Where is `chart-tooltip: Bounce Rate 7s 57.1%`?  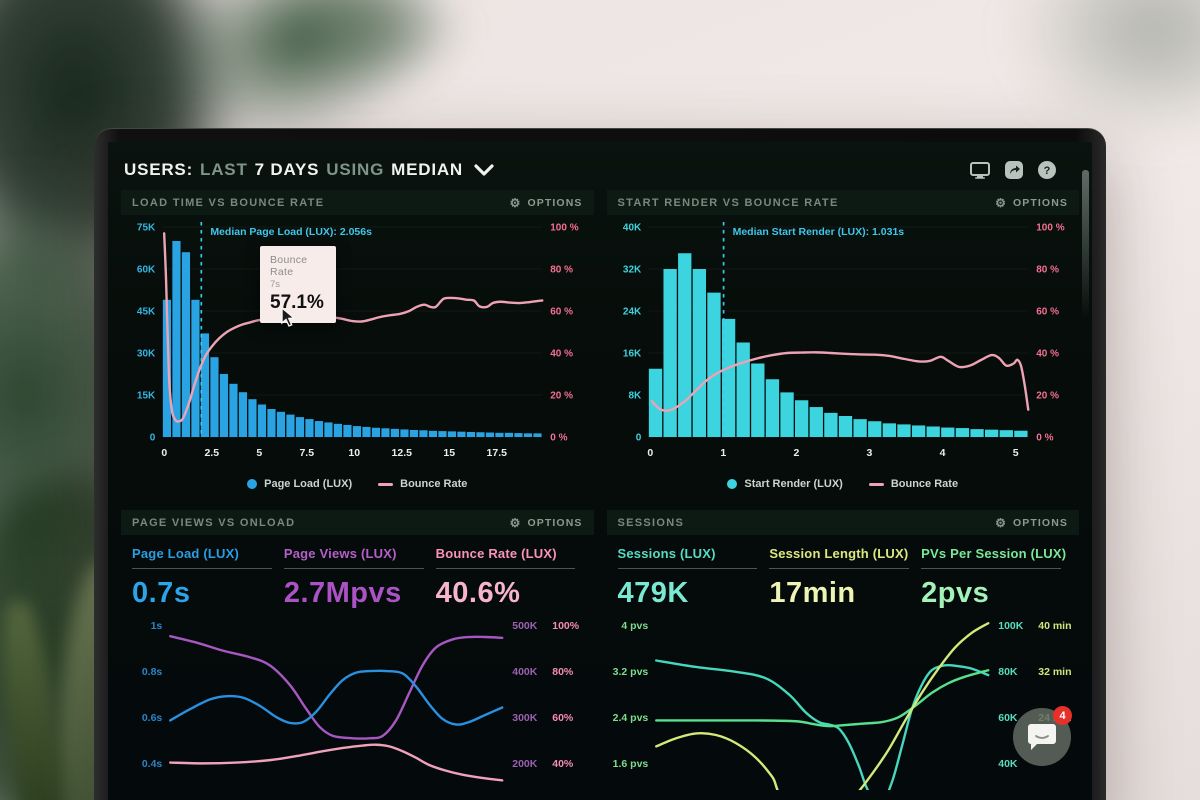
chart-tooltip: Bounce Rate 7s 57.1% is located at coordinates (298, 284).